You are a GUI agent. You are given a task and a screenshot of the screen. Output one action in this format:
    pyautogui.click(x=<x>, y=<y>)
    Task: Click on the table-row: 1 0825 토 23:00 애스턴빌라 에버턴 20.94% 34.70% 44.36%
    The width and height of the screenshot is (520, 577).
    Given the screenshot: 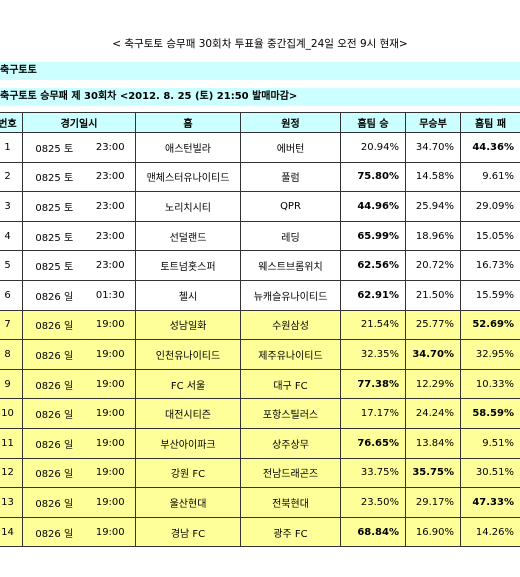 What is the action you would take?
    pyautogui.click(x=260, y=147)
    